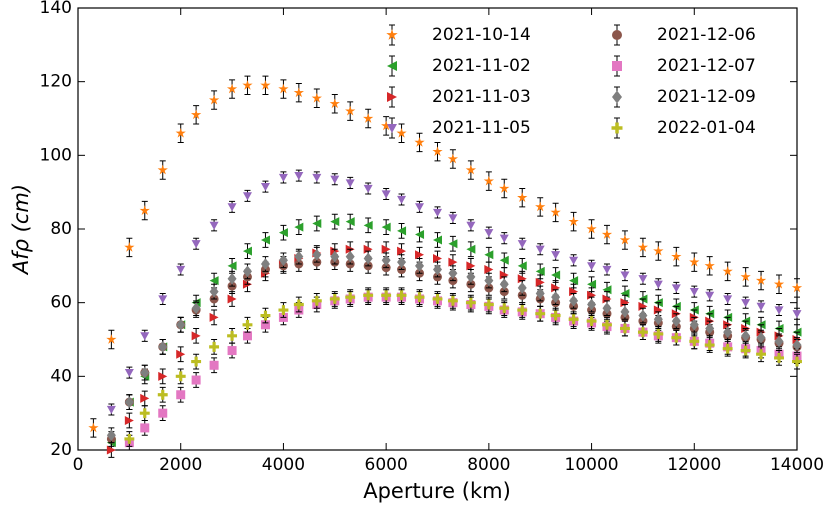  What do you see at coordinates (61, 229) in the screenshot?
I see `y-tick-label: 80` at bounding box center [61, 229].